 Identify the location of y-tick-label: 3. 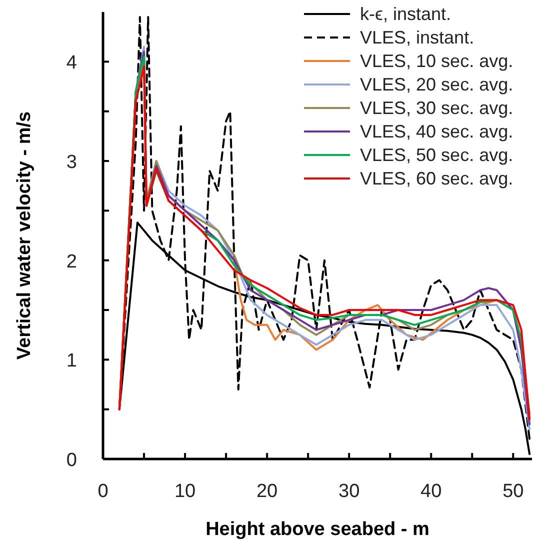
(71, 162).